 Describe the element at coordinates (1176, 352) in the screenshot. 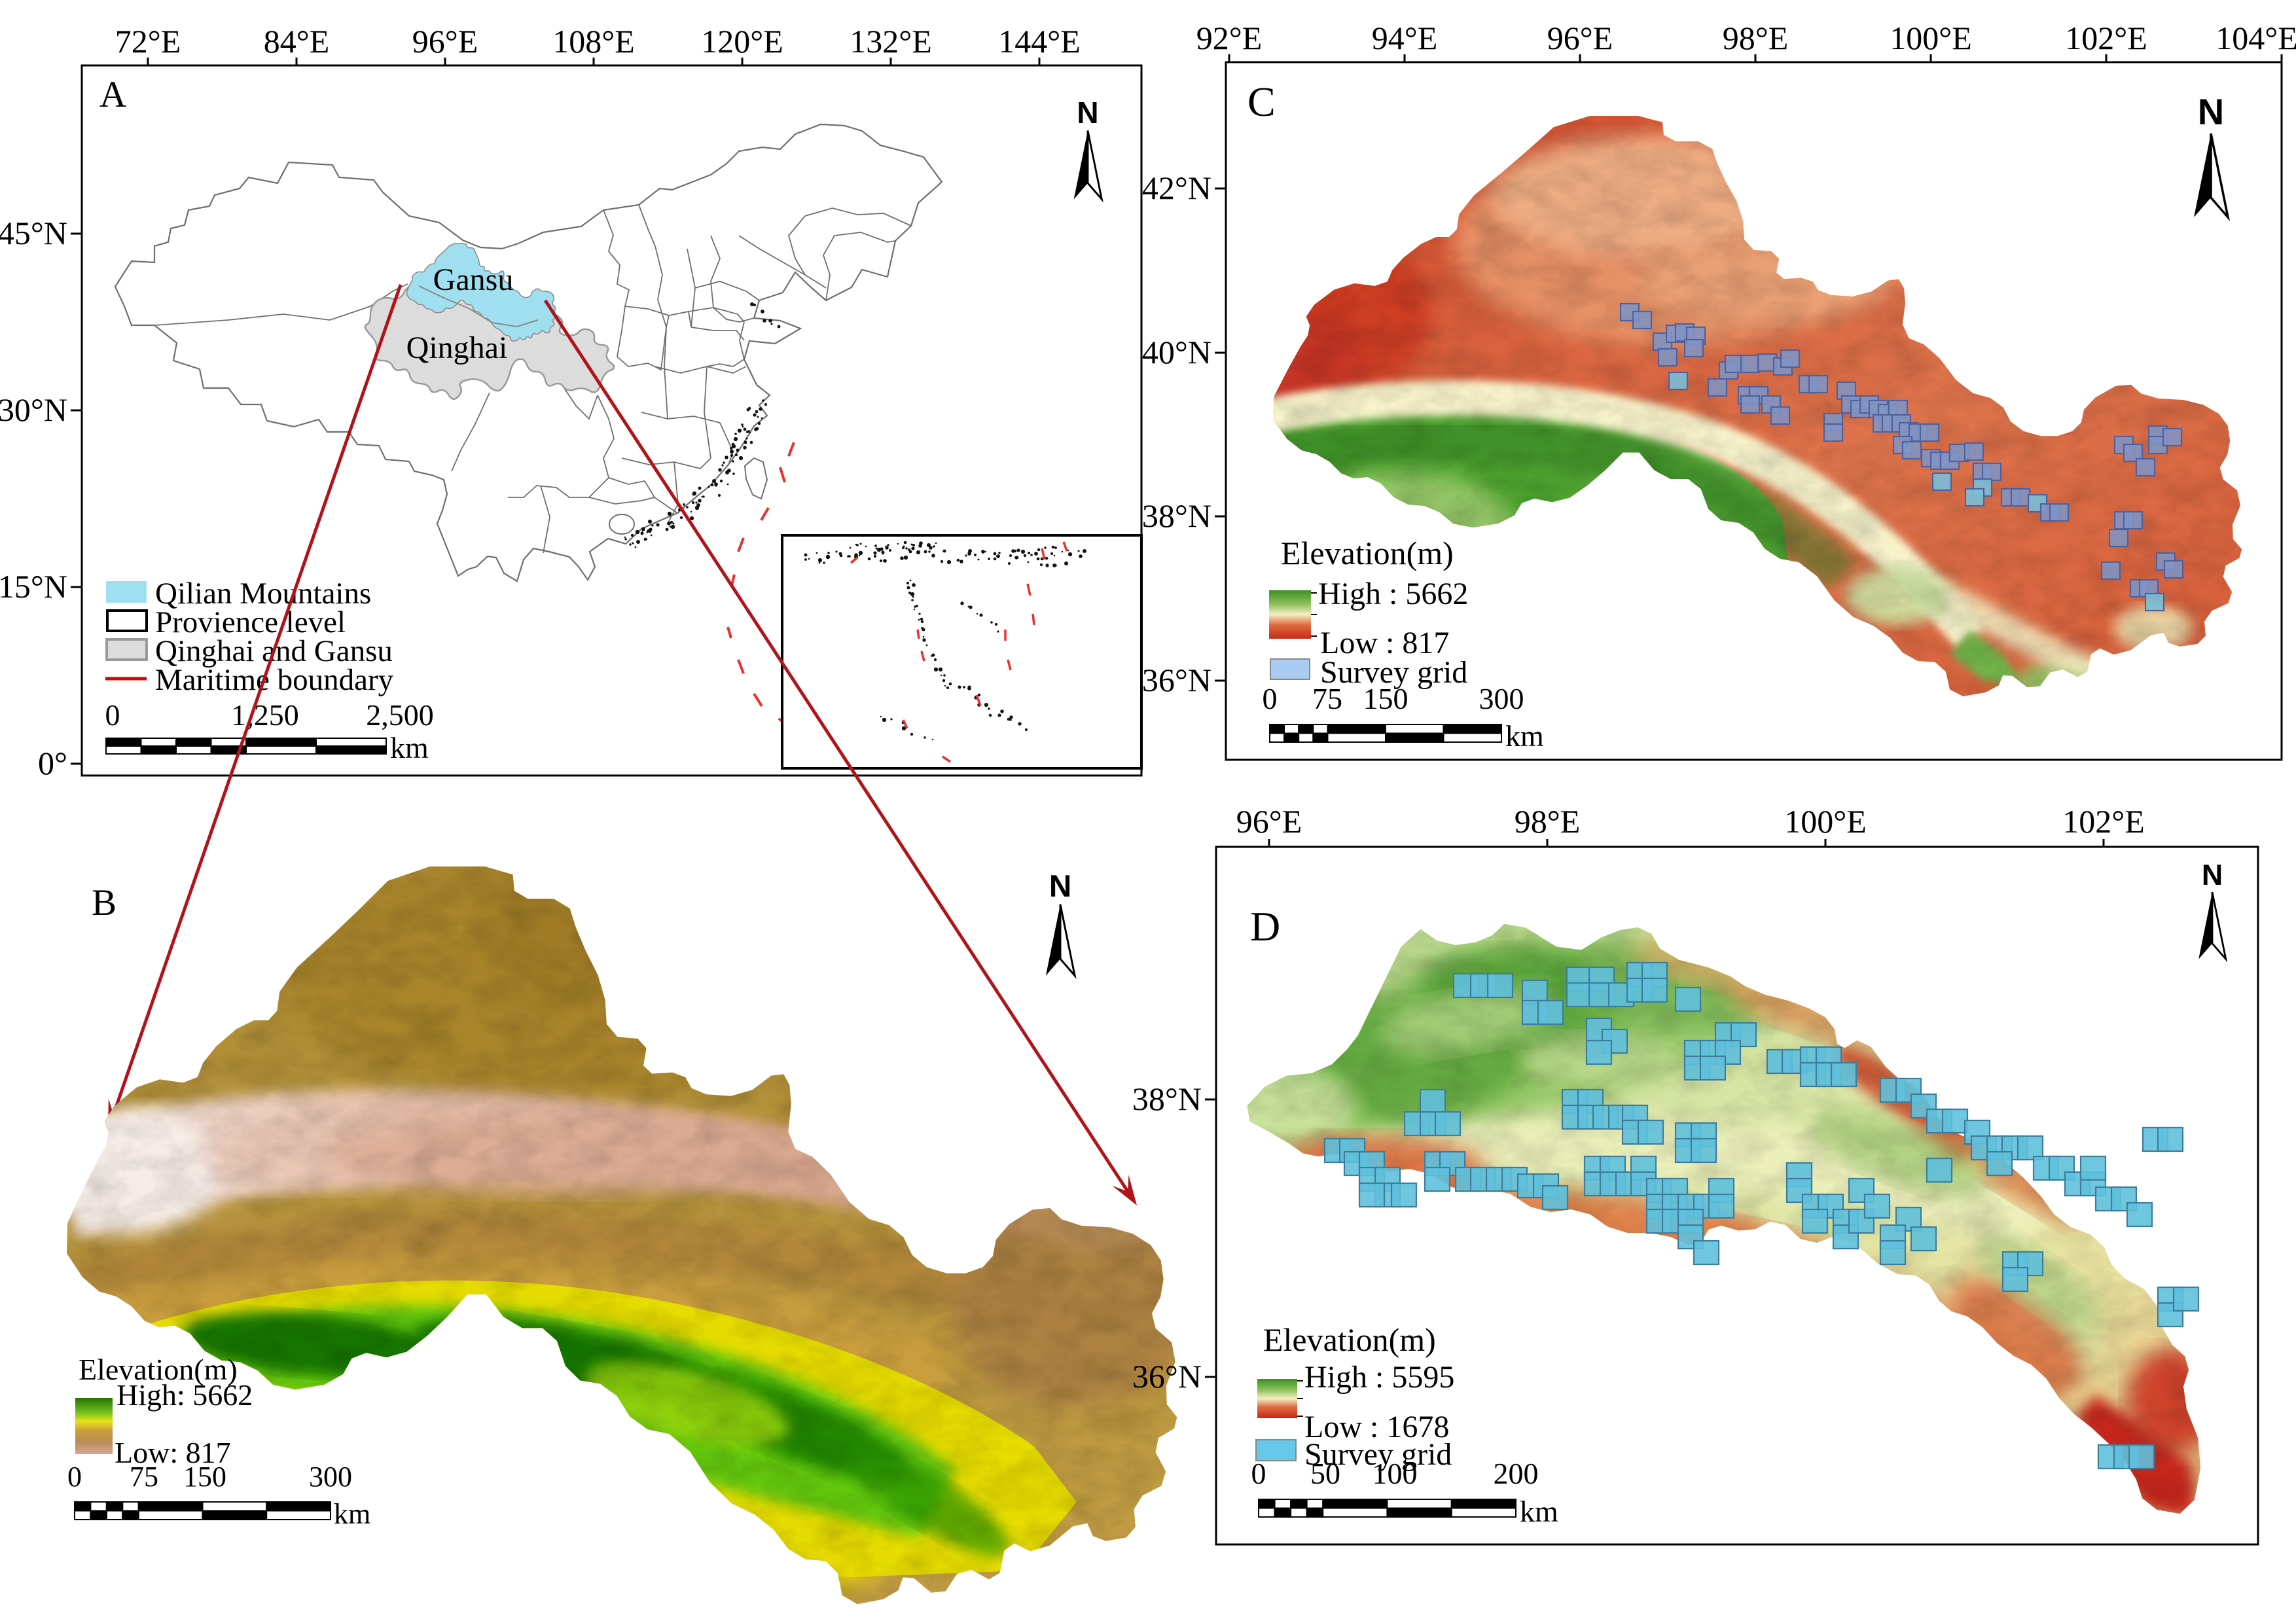

I see `svg-text: 40°N` at that location.